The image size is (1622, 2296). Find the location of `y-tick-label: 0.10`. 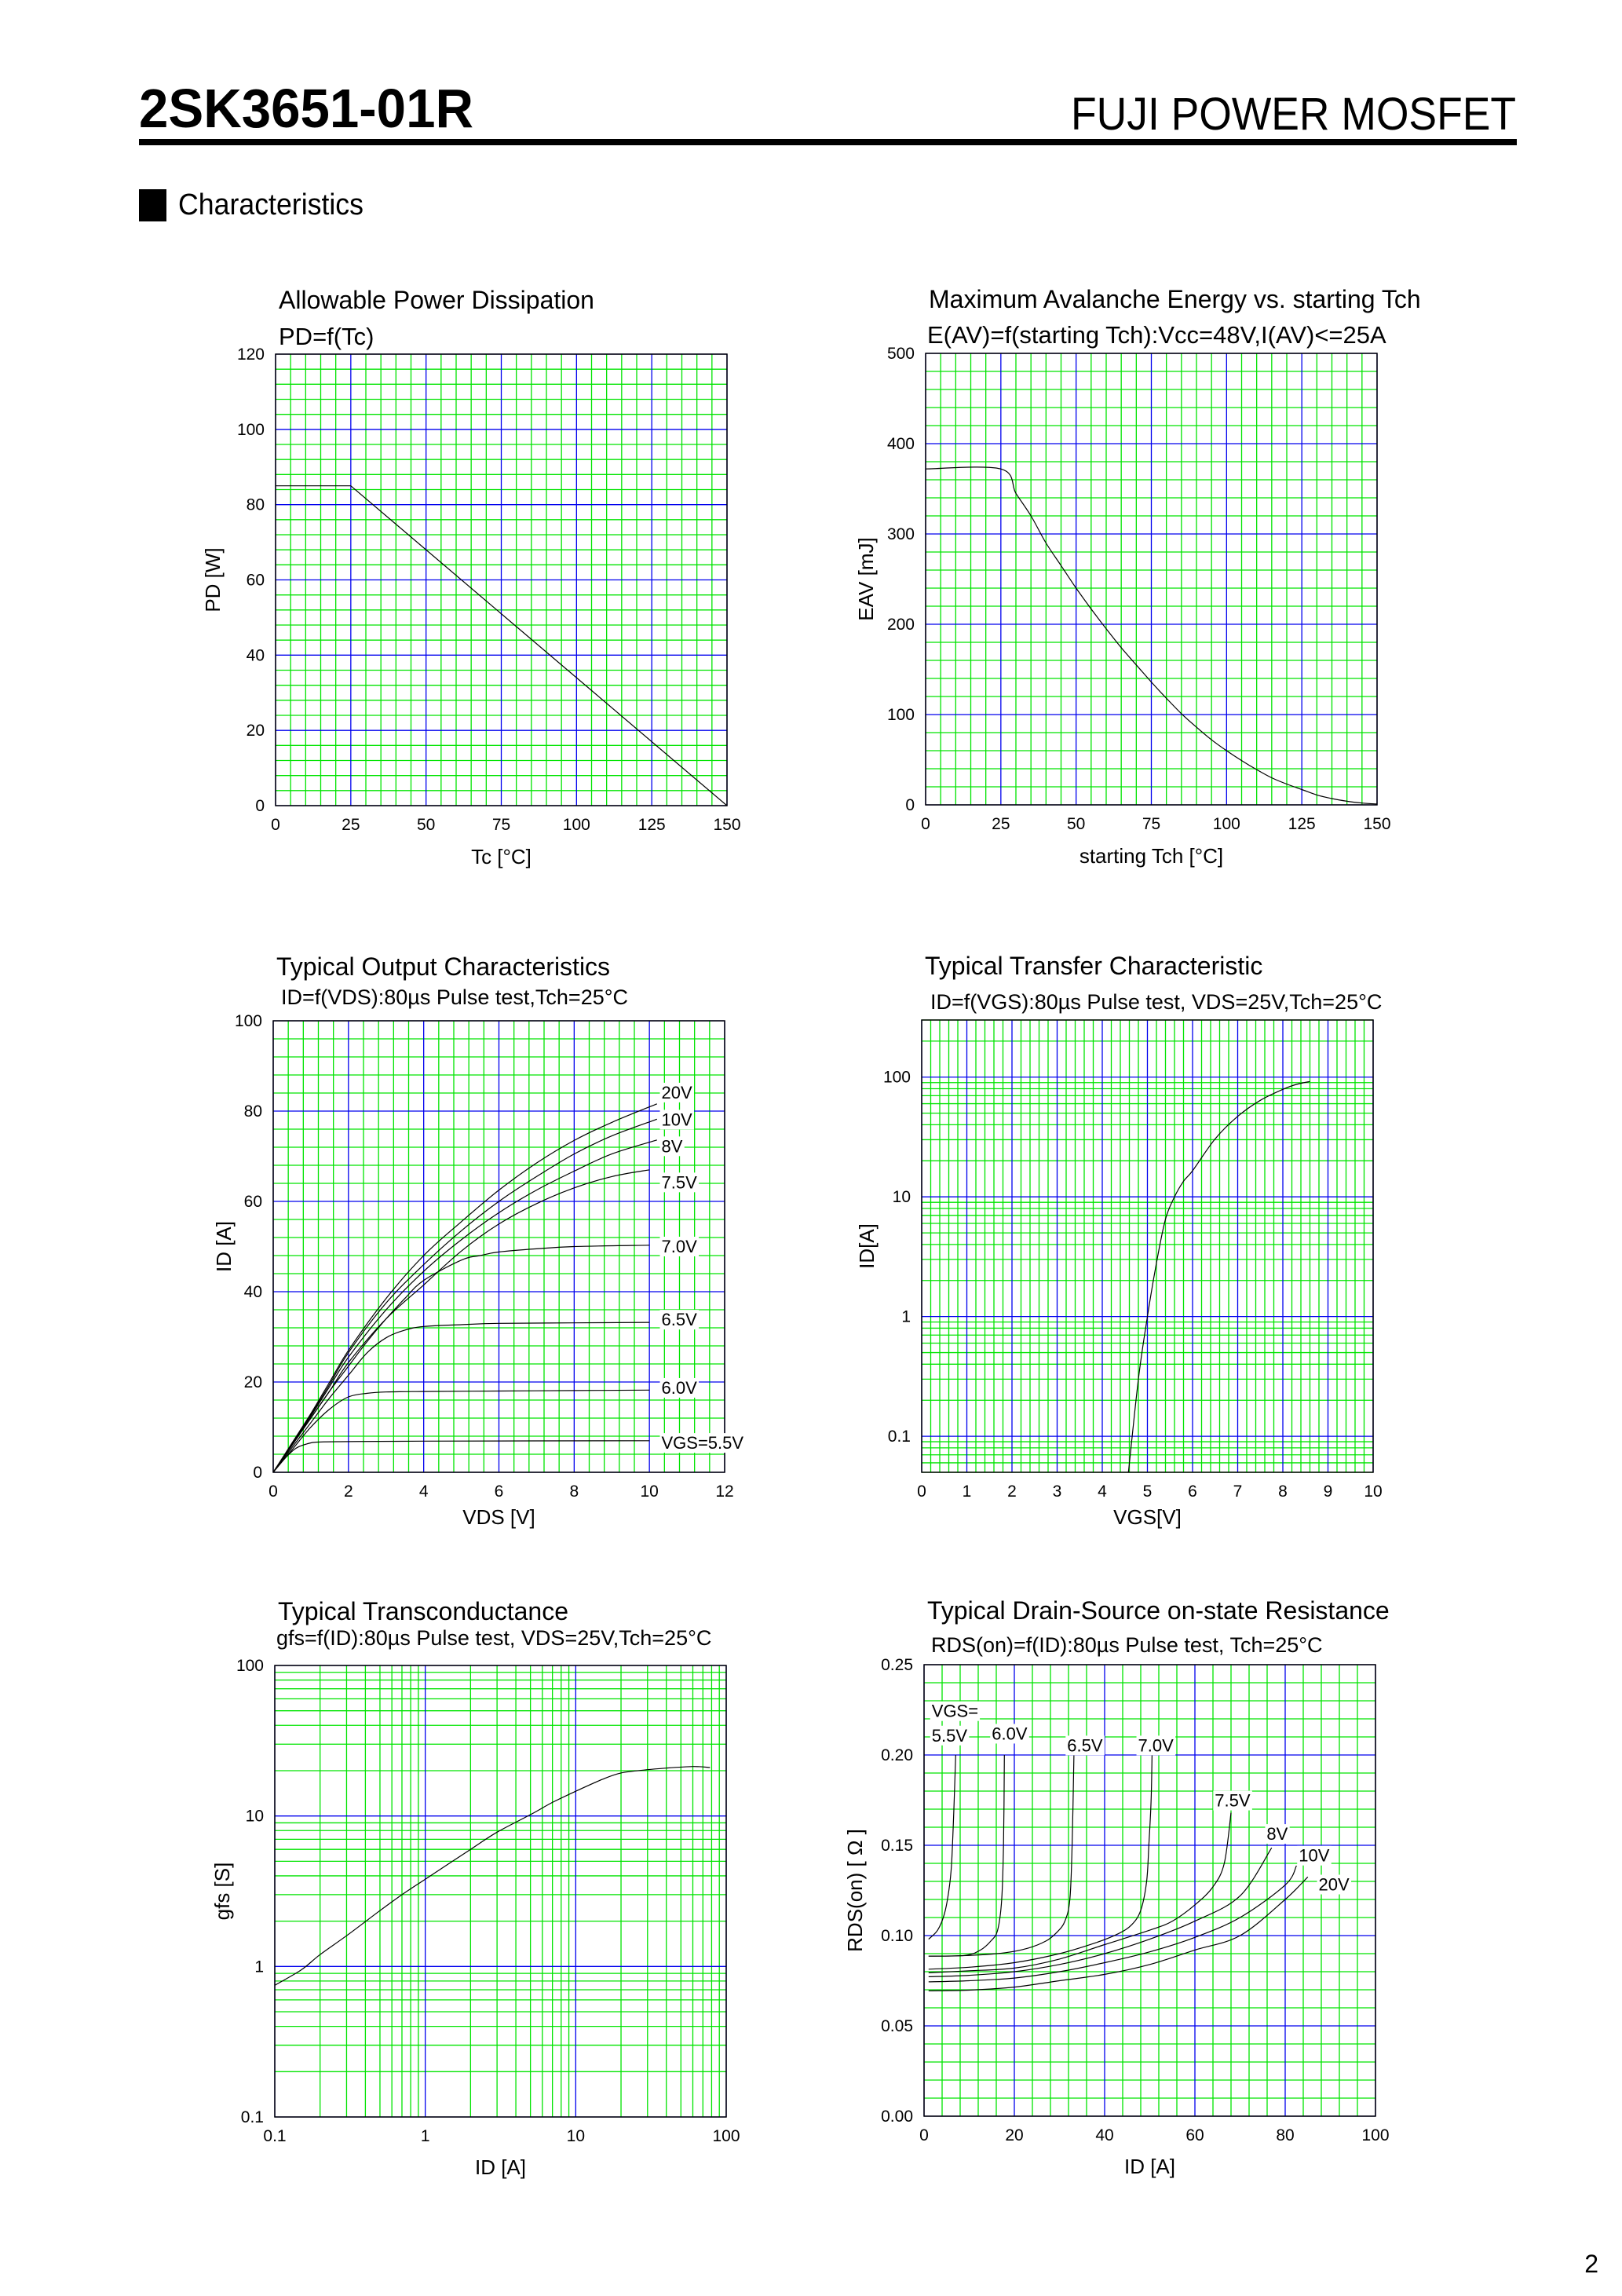

y-tick-label: 0.10 is located at coordinates (897, 1936).